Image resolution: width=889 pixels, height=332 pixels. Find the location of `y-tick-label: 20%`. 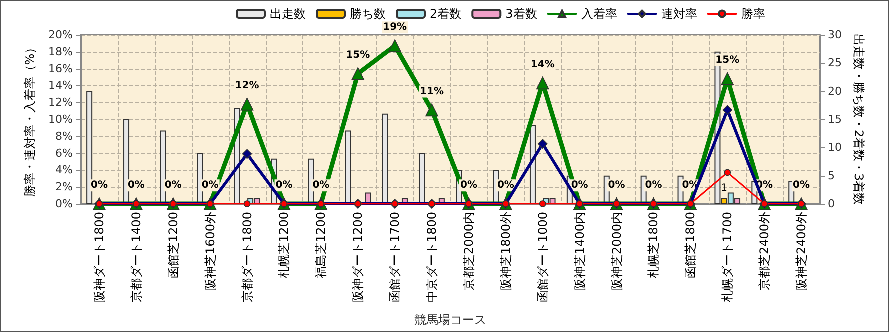

y-tick-label: 20% is located at coordinates (60, 35).